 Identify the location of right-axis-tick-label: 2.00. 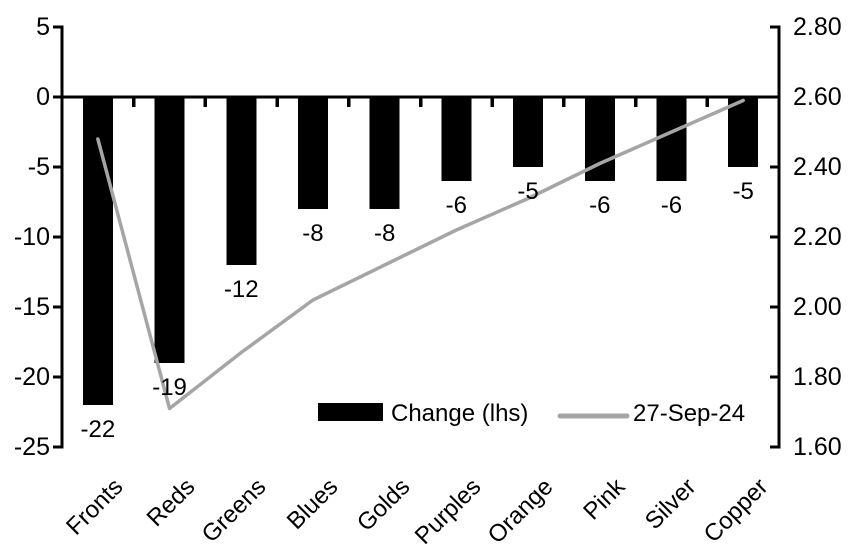
(817, 307).